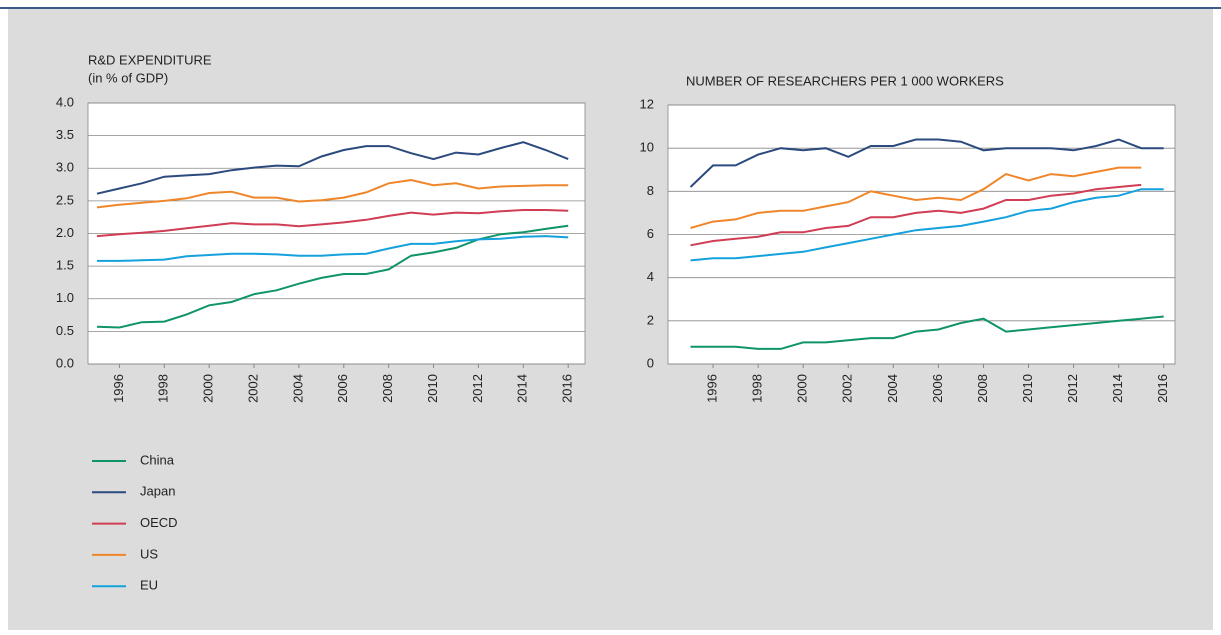 The height and width of the screenshot is (635, 1221). Describe the element at coordinates (128, 77) in the screenshot. I see `chart-subtitle: (in % of GDP)` at that location.